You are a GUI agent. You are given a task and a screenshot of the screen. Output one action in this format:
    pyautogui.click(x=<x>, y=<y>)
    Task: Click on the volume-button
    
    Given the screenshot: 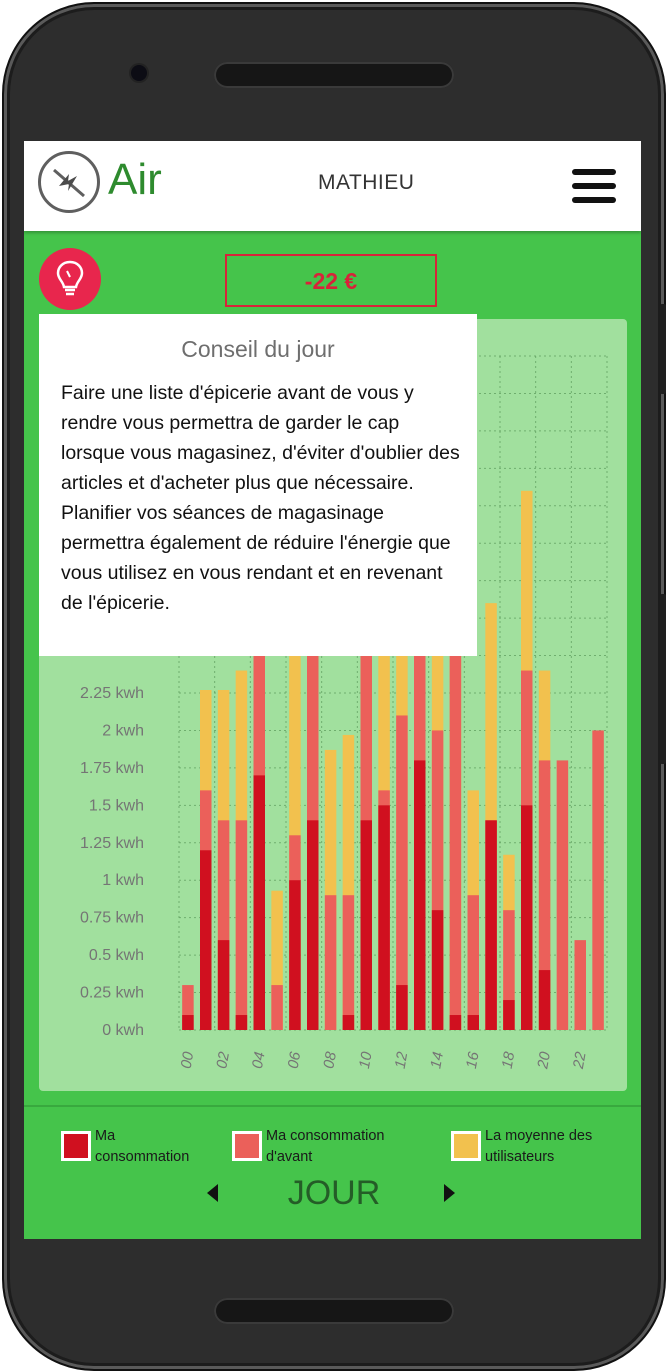 What is the action you would take?
    pyautogui.click(x=663, y=349)
    